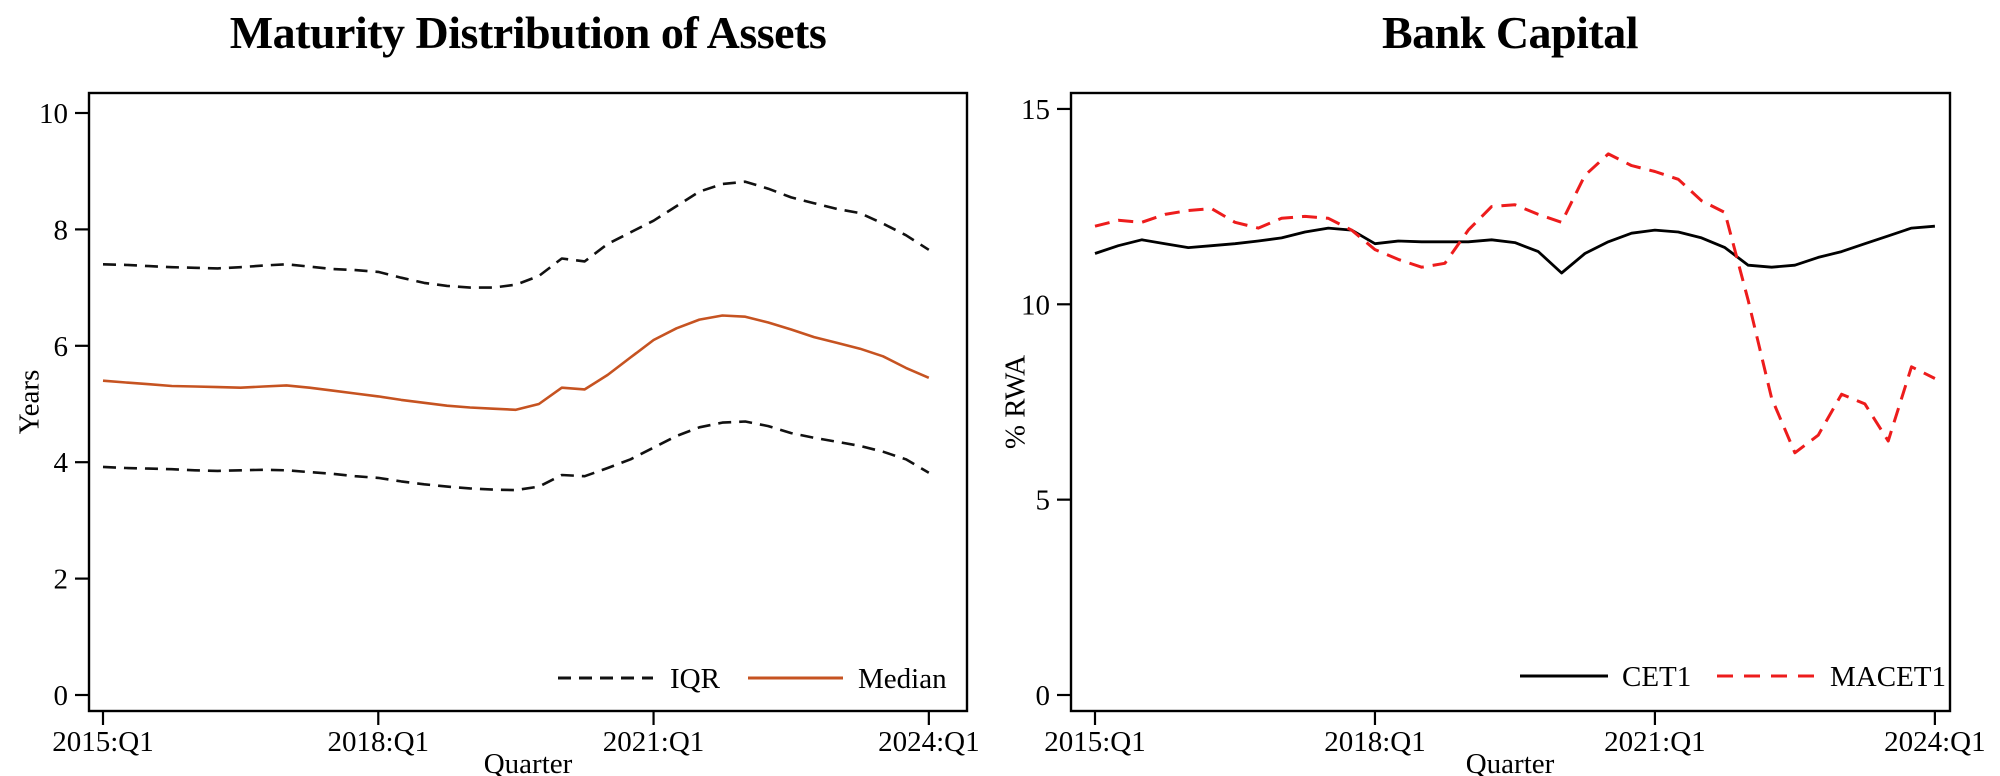 The image size is (2000, 776). I want to click on x-axis-title-quarter-left: Quarter, so click(528, 762).